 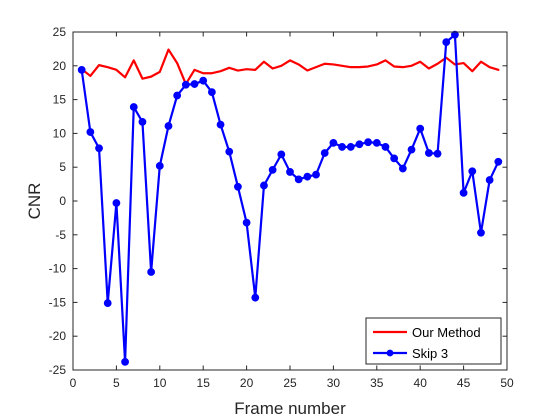 I want to click on y-tick-label: 0, so click(x=62, y=201).